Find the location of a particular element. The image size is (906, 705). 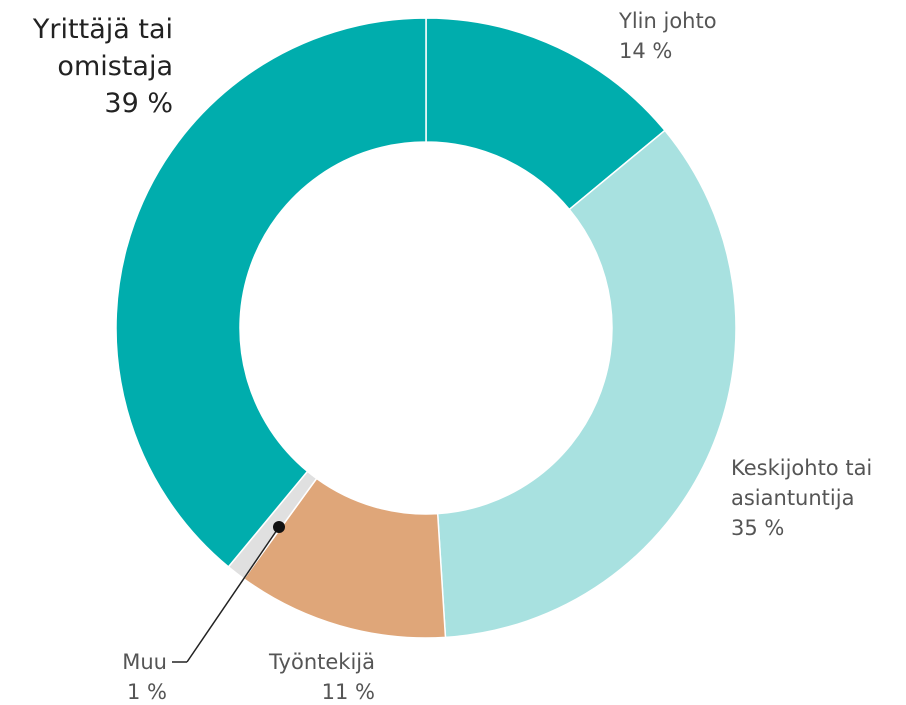

label: Ylin johto 14 % is located at coordinates (719, 36).